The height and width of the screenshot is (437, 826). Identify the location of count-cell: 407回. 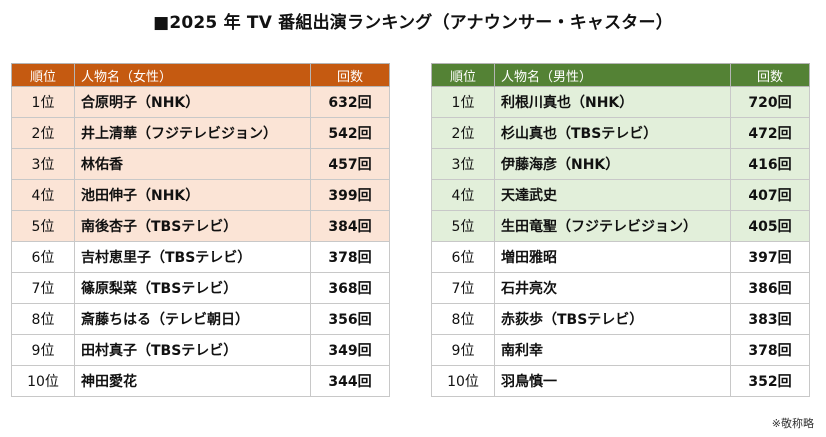
(770, 195).